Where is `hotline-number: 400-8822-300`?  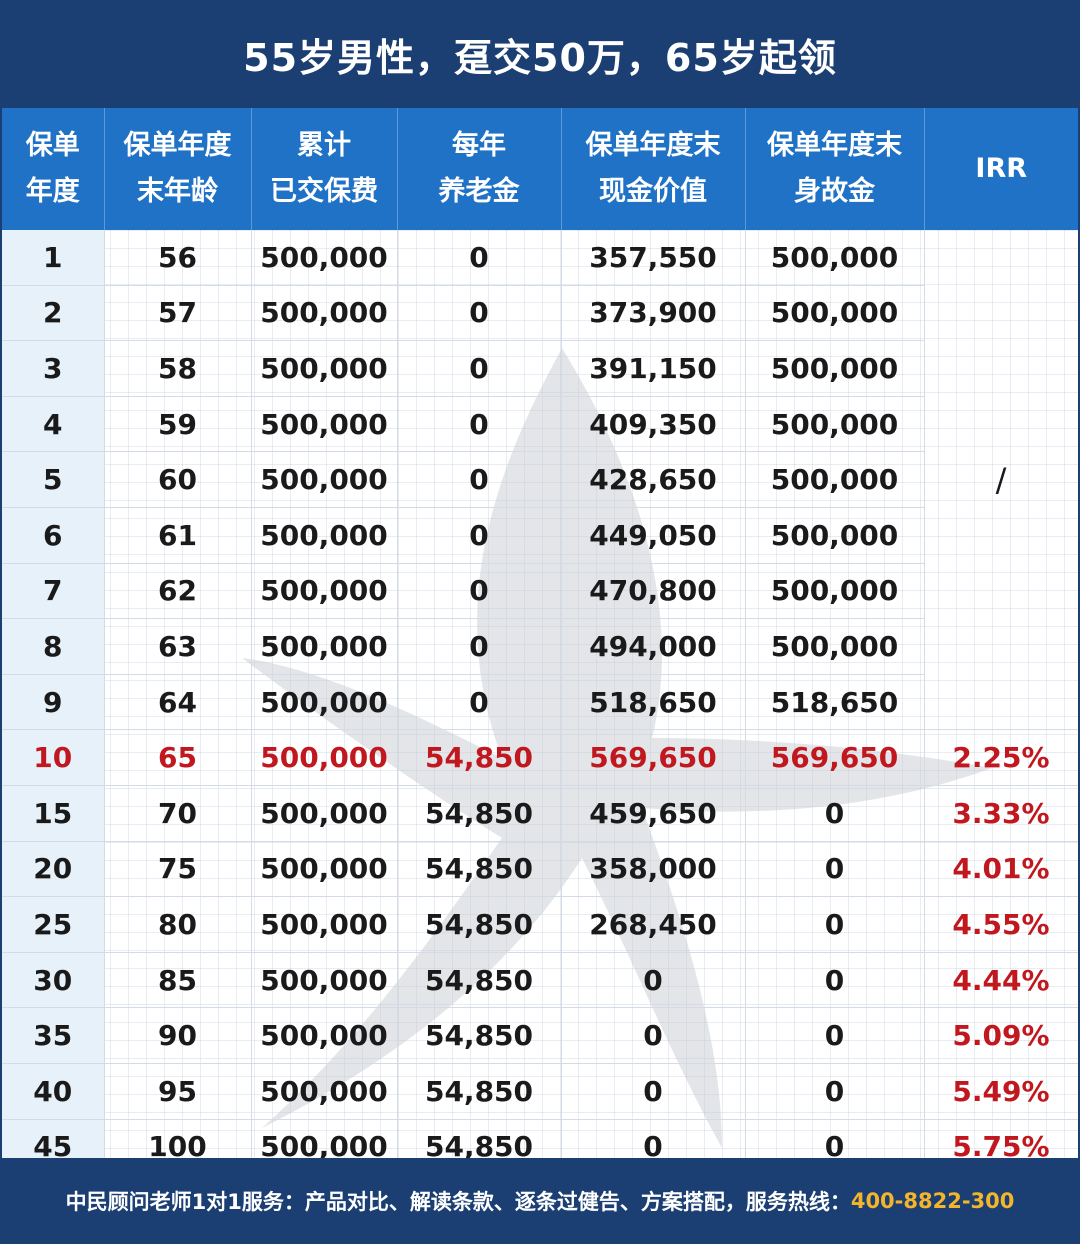
hotline-number: 400-8822-300 is located at coordinates (932, 1201).